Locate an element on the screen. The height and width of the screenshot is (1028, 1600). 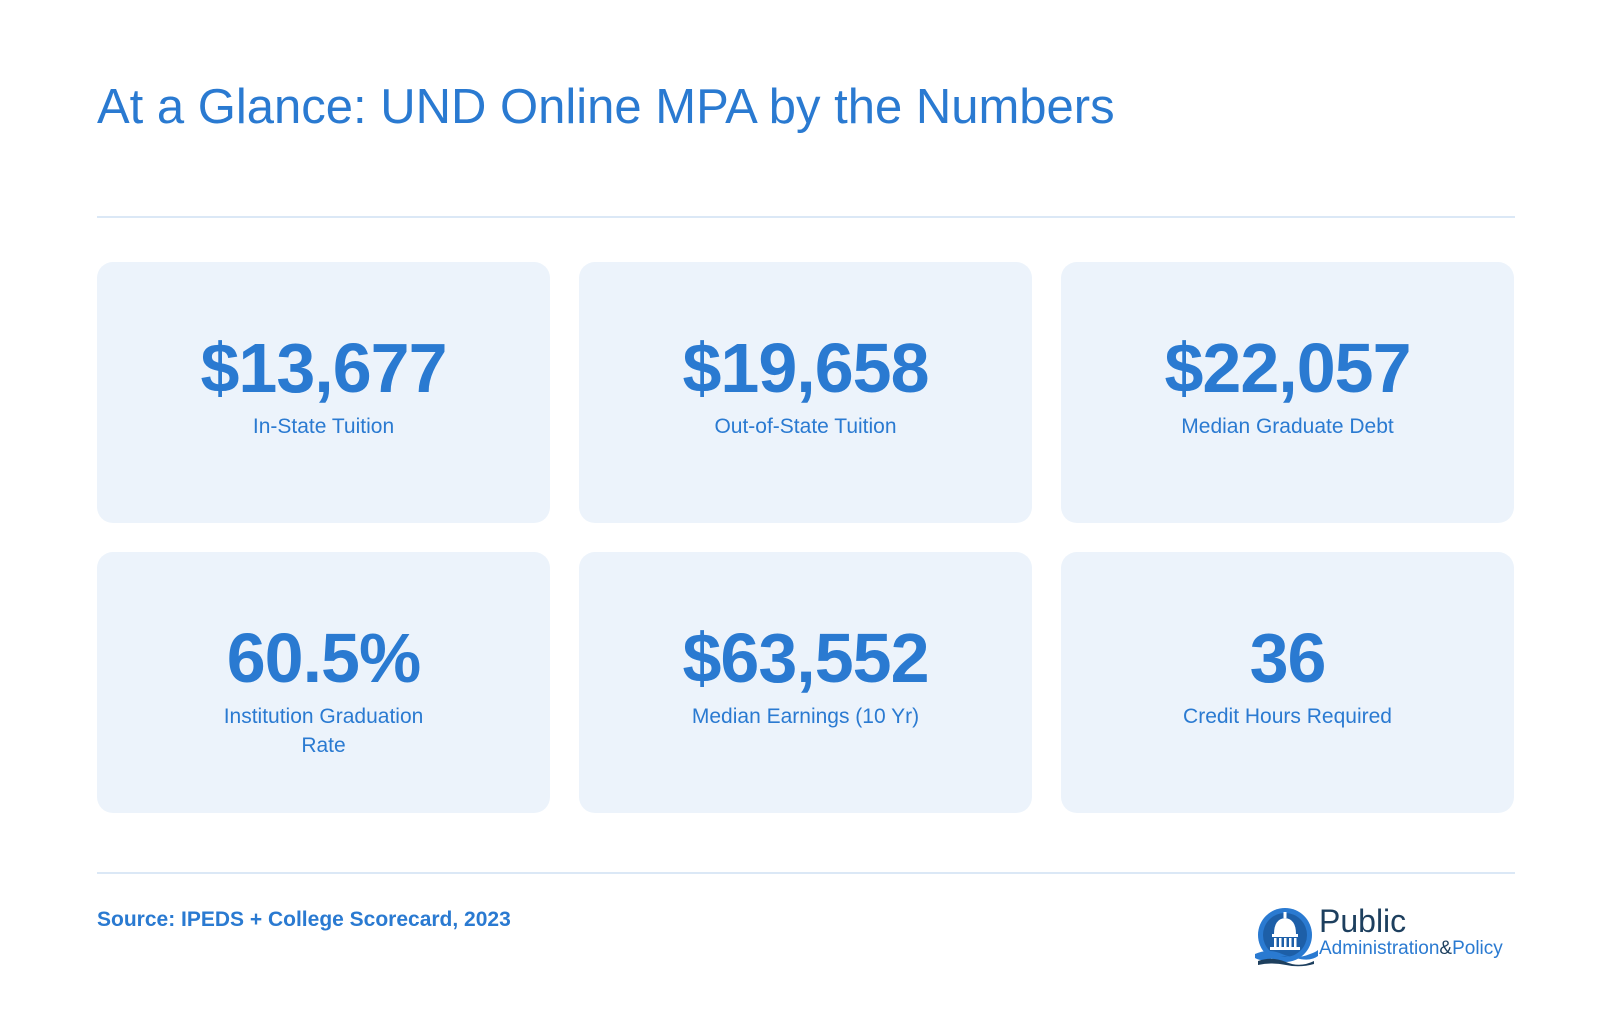
stat-card-median-graduate-debt: $22,057 Median Graduate Debt is located at coordinates (1287, 392).